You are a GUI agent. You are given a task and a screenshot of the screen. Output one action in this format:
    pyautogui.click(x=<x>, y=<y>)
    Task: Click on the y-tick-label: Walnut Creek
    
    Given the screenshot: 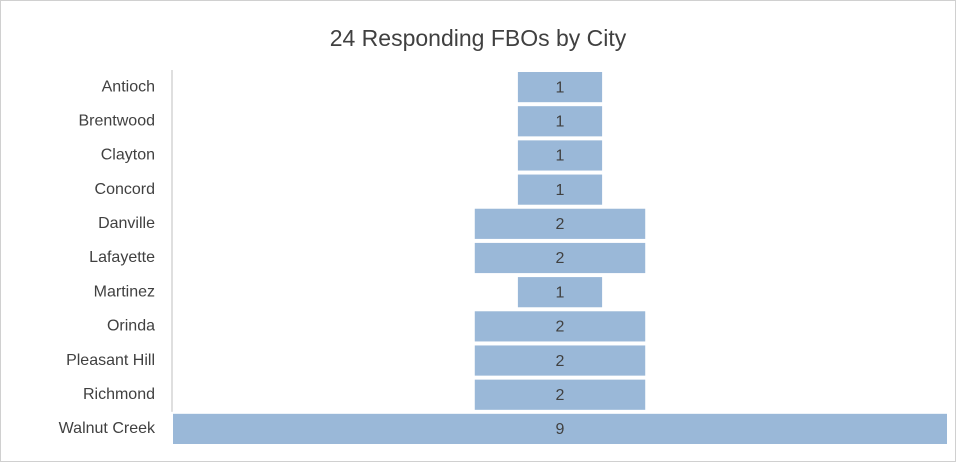 What is the action you would take?
    pyautogui.click(x=107, y=428)
    